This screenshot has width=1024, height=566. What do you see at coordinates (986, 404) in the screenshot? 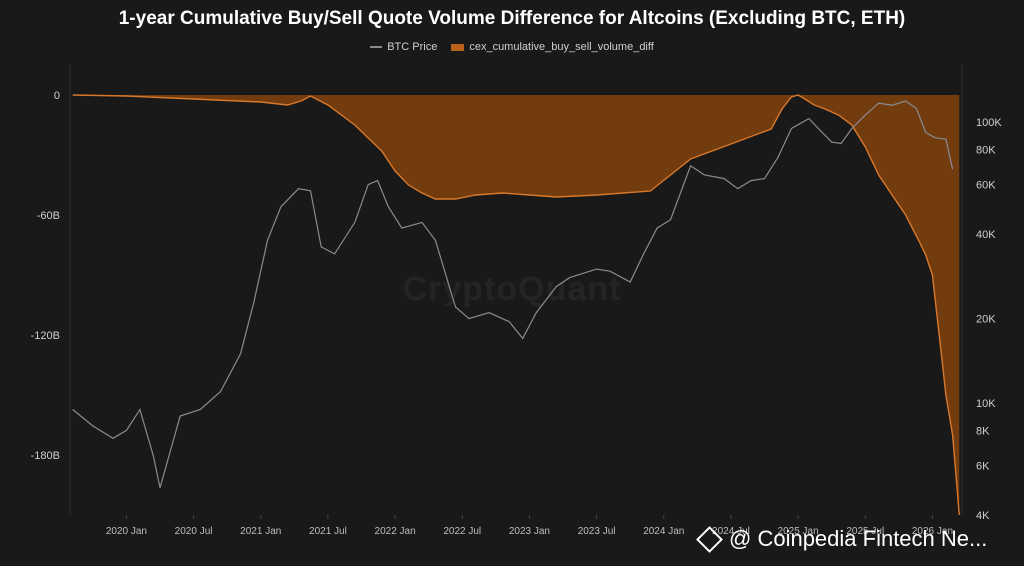
I see `y-right-tick-label: 10K` at bounding box center [986, 404].